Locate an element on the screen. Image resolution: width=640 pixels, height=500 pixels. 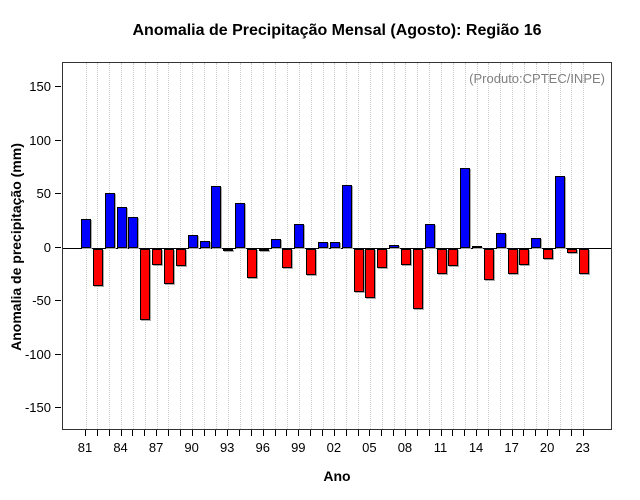
x-tick-label: 90 is located at coordinates (191, 447).